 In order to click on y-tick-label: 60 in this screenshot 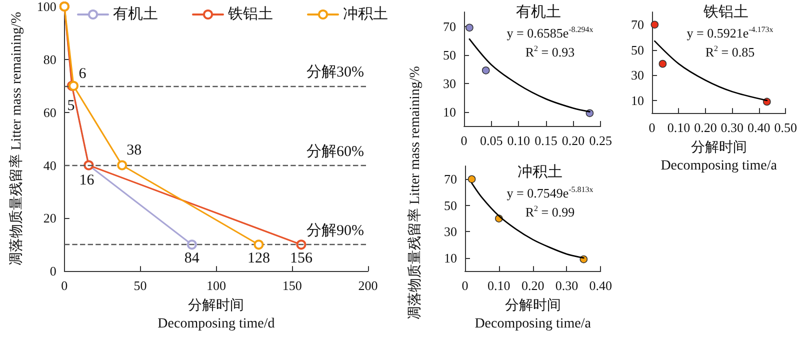, I will do `click(49, 112)`.